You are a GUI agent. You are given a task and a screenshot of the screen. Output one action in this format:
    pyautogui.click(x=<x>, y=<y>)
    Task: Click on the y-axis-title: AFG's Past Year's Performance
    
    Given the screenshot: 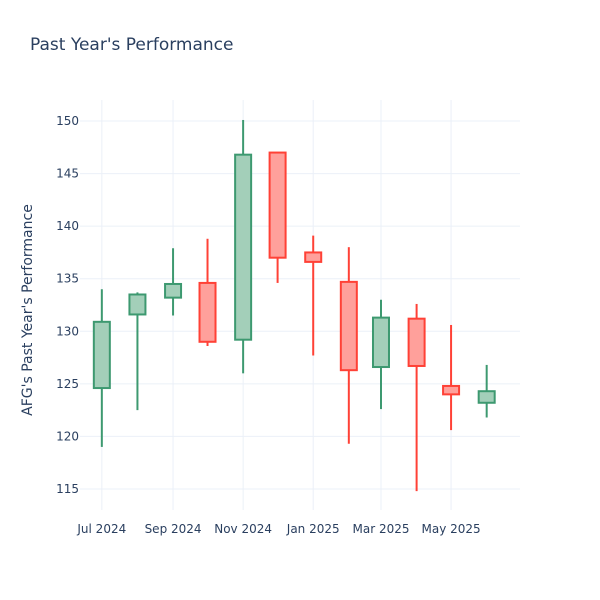 What is the action you would take?
    pyautogui.click(x=28, y=310)
    